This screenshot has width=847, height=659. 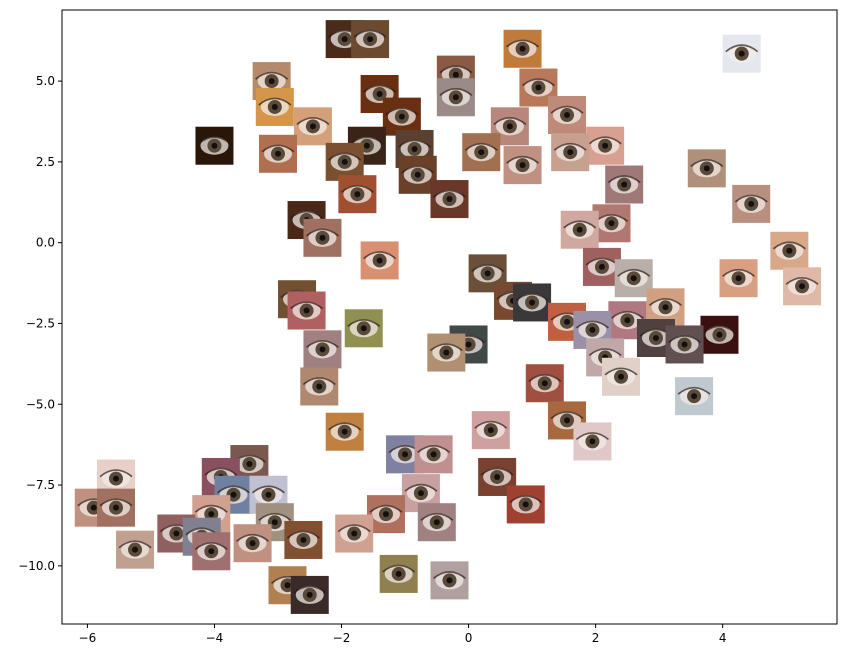 I want to click on x-tick-label: −4, so click(x=215, y=638).